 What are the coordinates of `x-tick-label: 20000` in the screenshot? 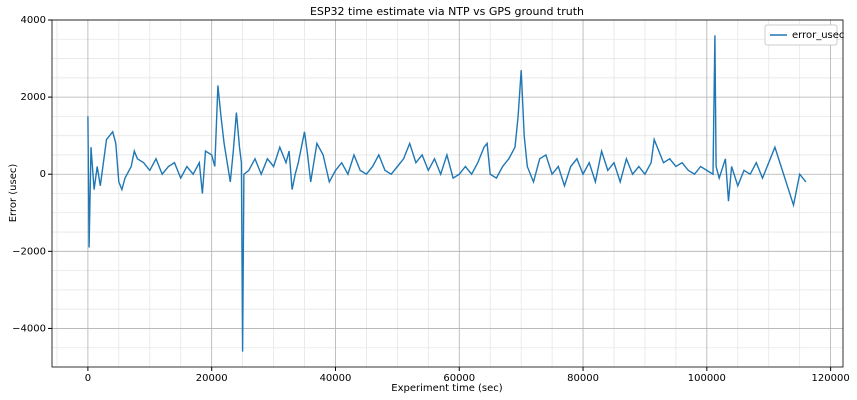 It's located at (212, 378).